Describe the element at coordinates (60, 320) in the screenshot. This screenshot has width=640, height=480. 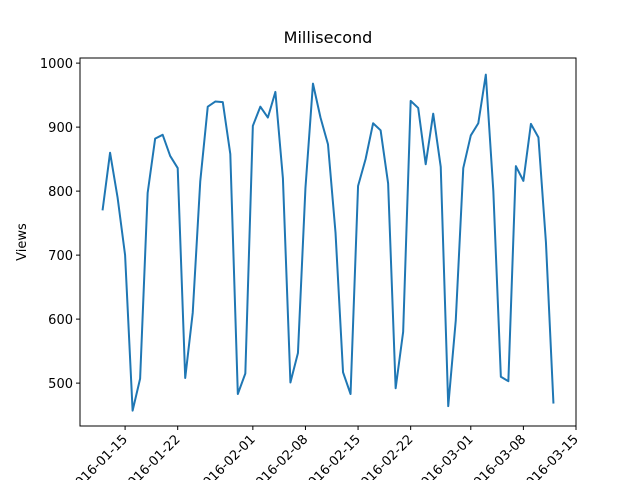
I see `y-tick-label: 600` at that location.